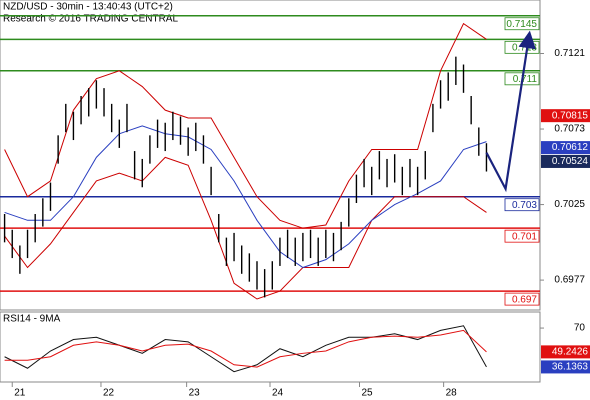 The height and width of the screenshot is (400, 590). I want to click on level-label: 0.703, so click(524, 205).